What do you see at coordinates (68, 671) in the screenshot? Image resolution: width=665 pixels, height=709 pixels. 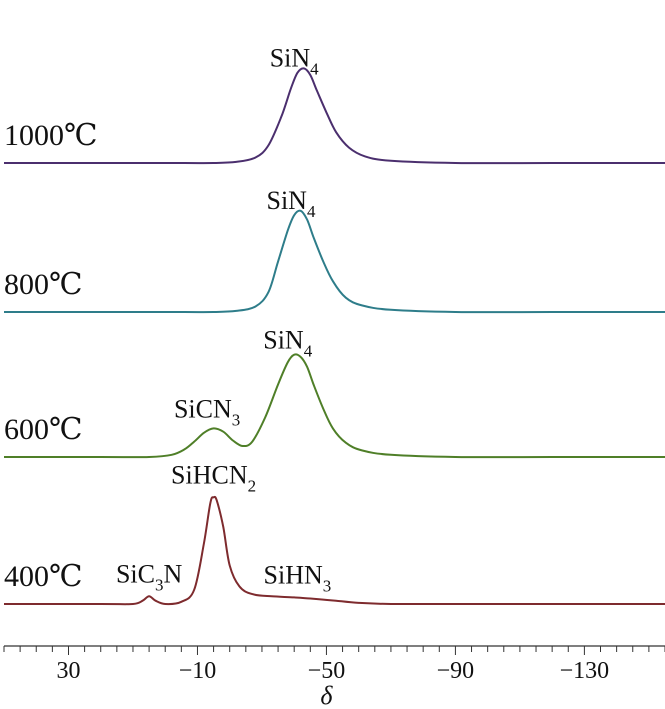 I see `x-tick-label: 30` at bounding box center [68, 671].